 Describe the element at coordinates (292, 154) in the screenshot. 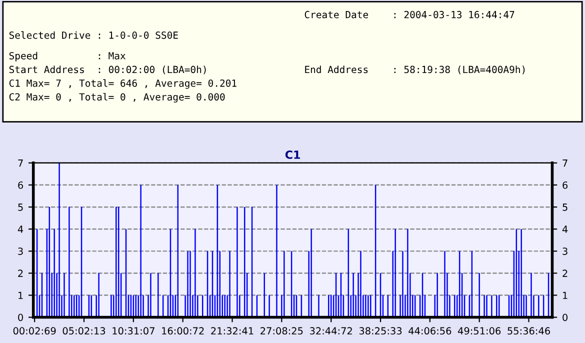

I see `chart-title: C1` at that location.